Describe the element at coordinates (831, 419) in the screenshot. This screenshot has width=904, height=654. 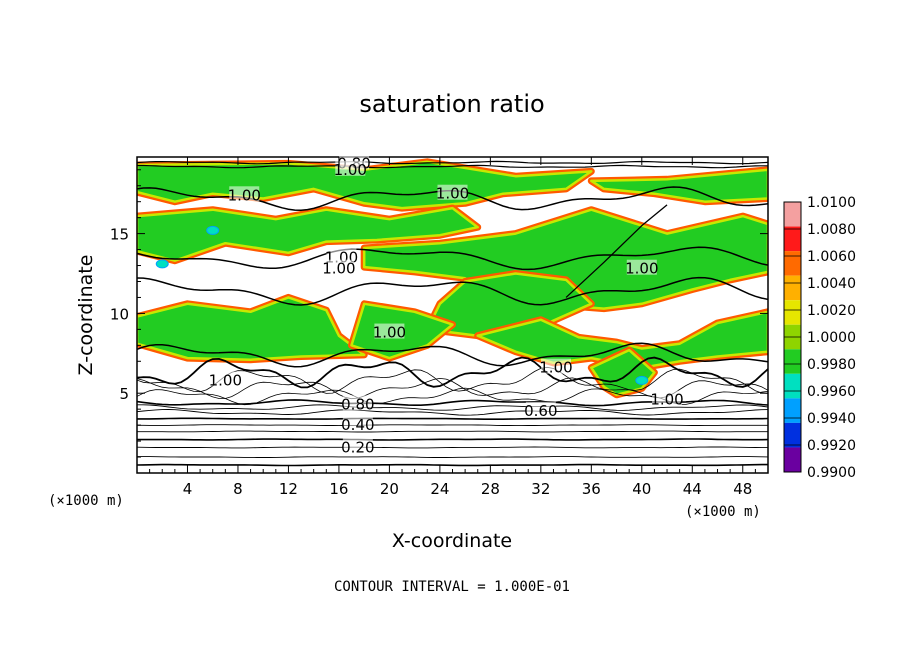
I see `colorbar-label: 0.9940` at that location.